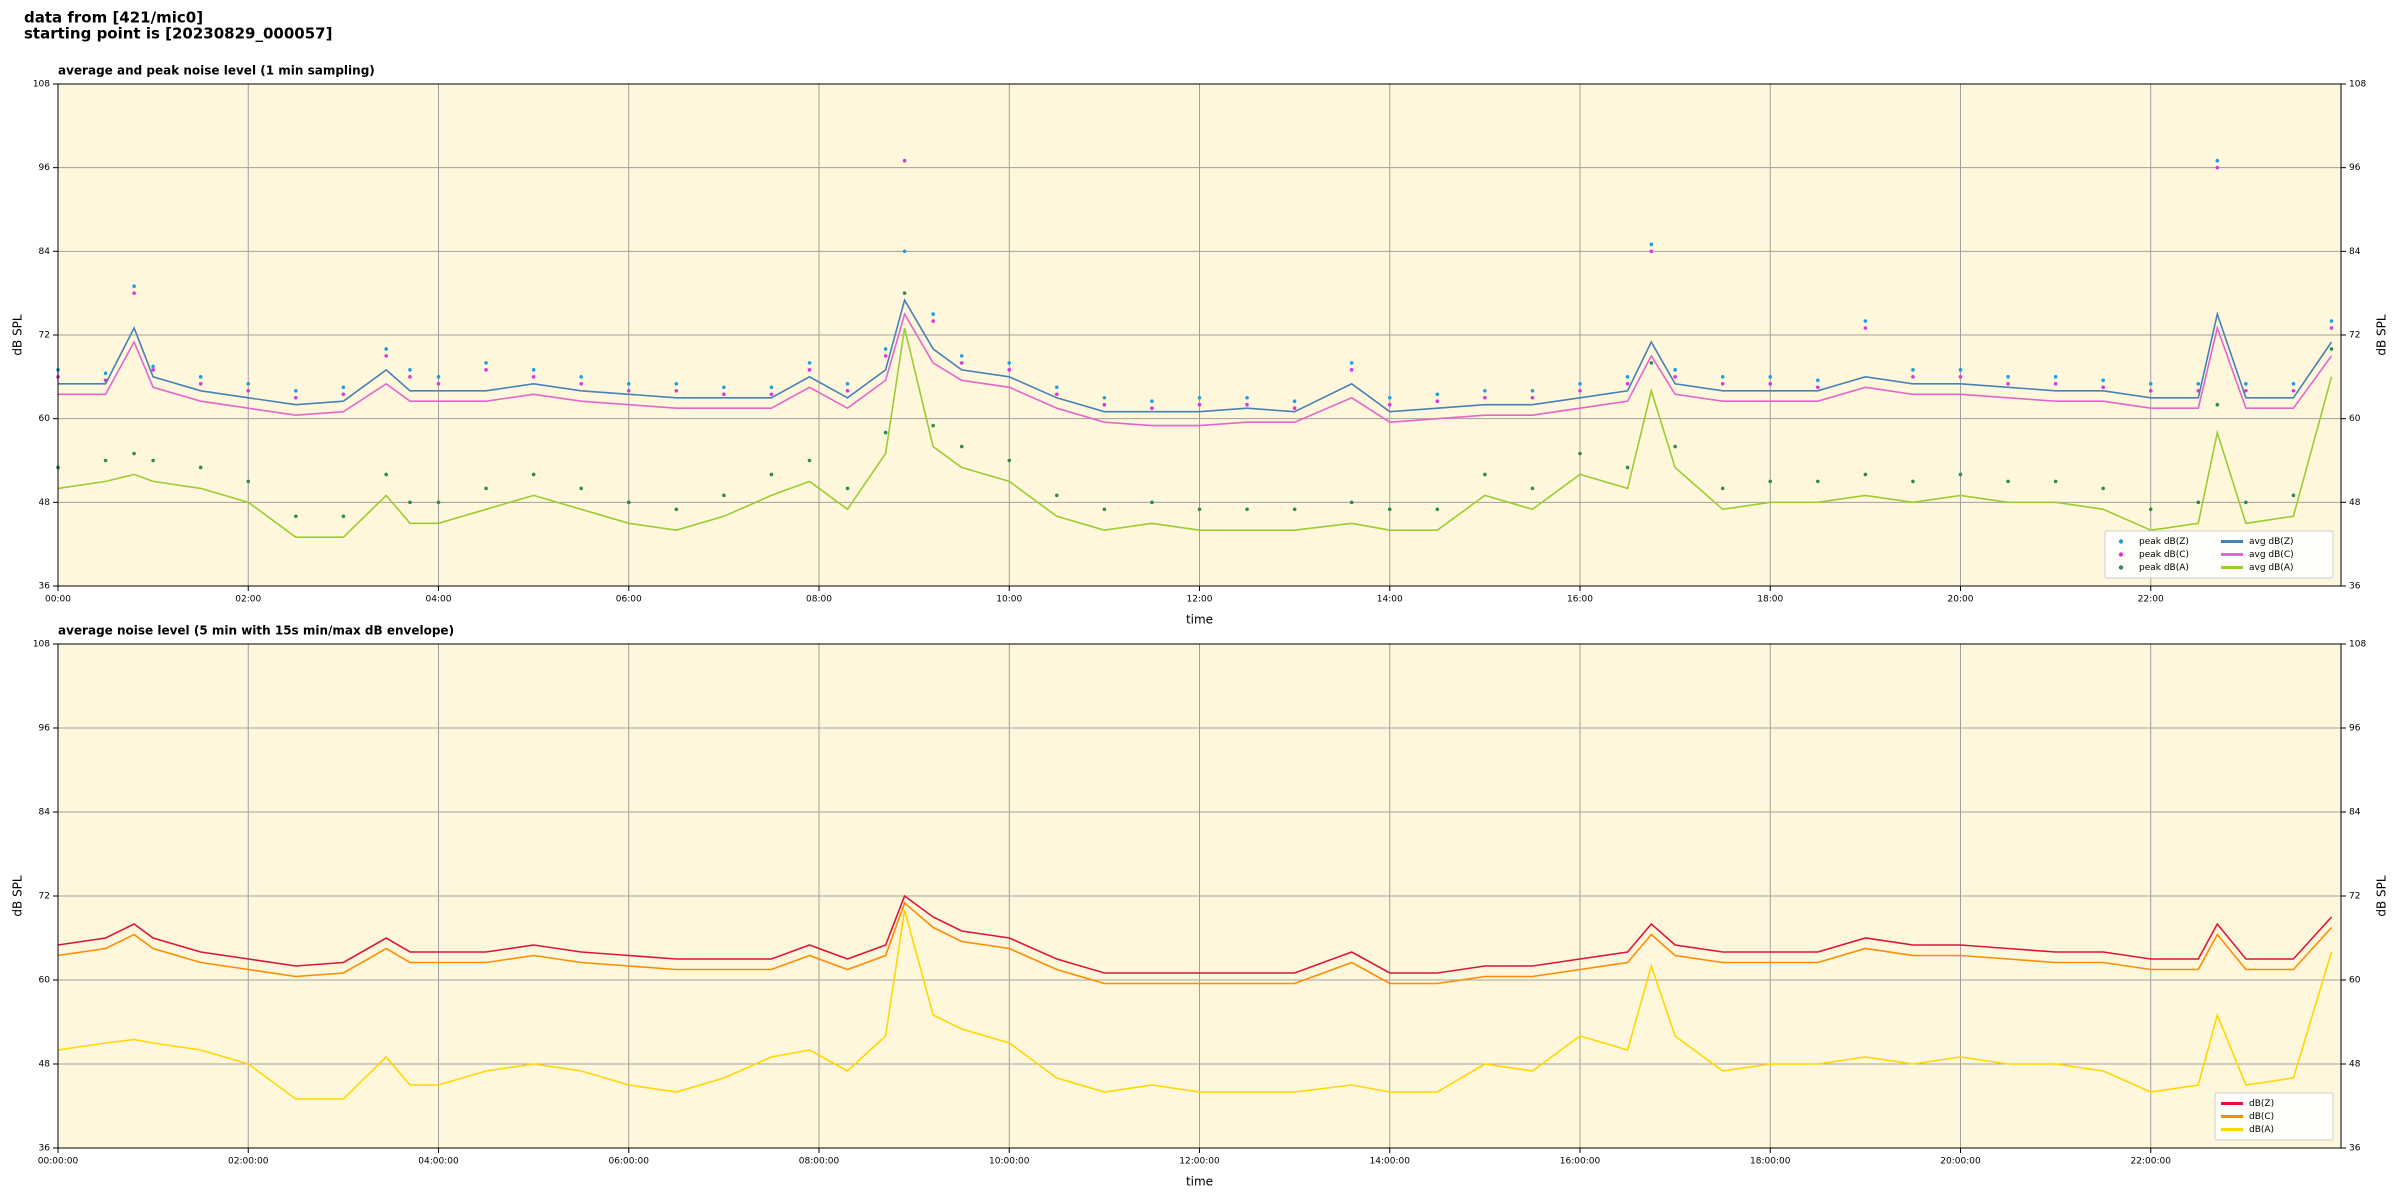 The width and height of the screenshot is (2400, 1200). I want to click on x-tick-label: 00:00, so click(58, 600).